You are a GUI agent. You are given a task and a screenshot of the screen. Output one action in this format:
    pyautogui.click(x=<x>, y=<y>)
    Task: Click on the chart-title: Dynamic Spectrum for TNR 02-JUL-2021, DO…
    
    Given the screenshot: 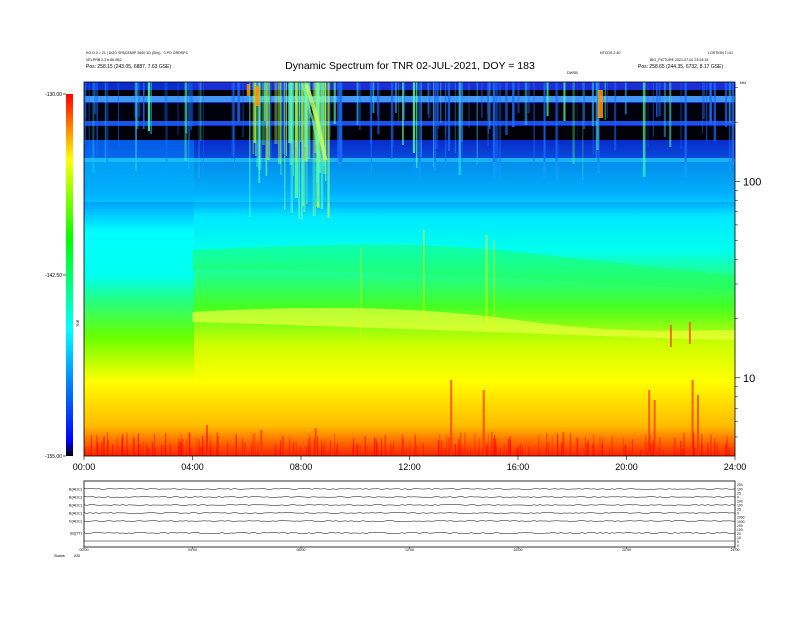 What is the action you would take?
    pyautogui.click(x=410, y=66)
    